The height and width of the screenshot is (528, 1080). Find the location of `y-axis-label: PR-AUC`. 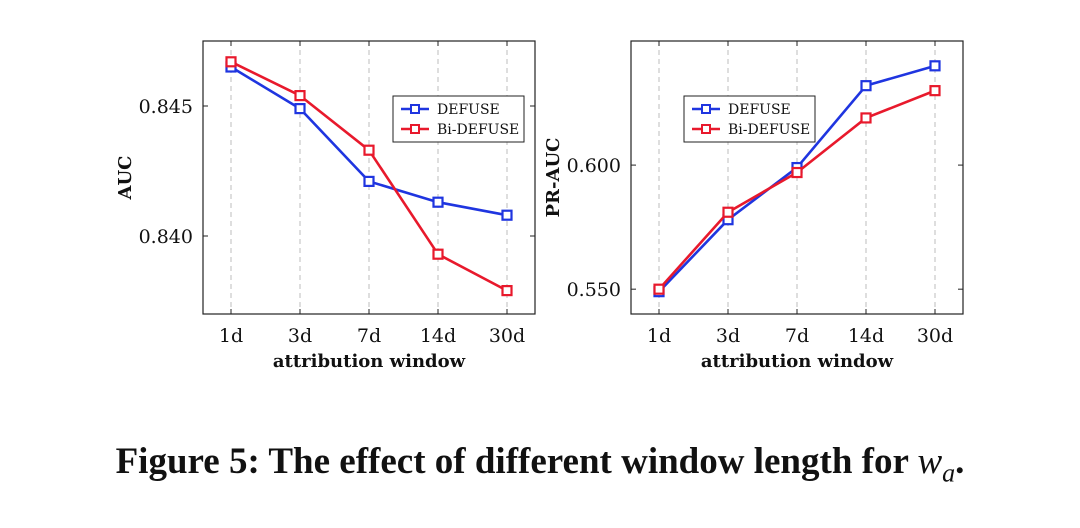

y-axis-label: PR-AUC is located at coordinates (553, 178).